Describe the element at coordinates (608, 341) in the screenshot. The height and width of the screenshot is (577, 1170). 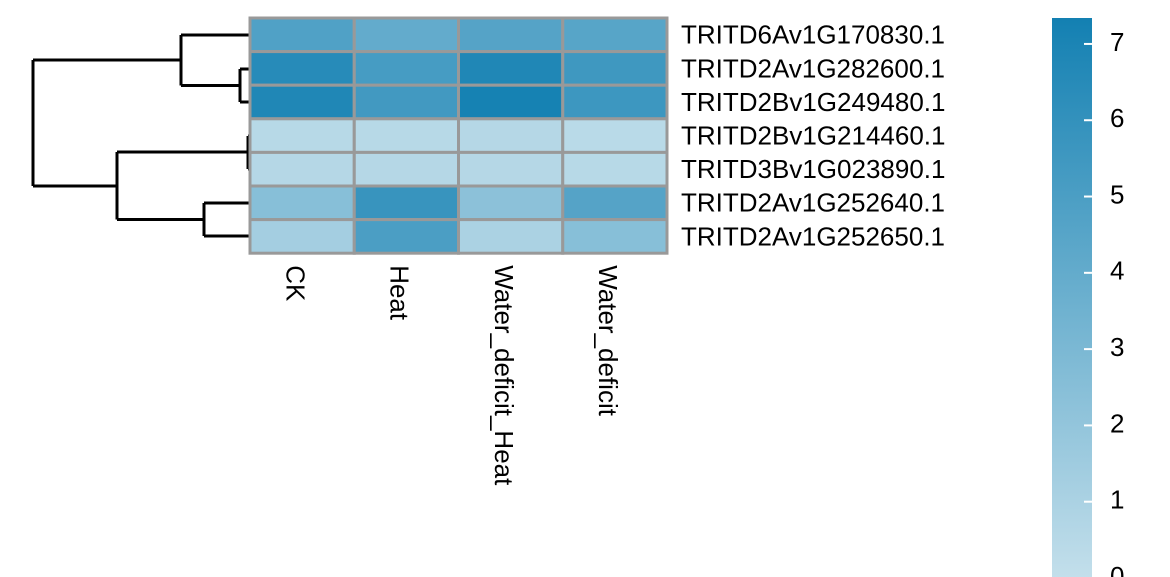
I see `column-label: Water_deficit` at that location.